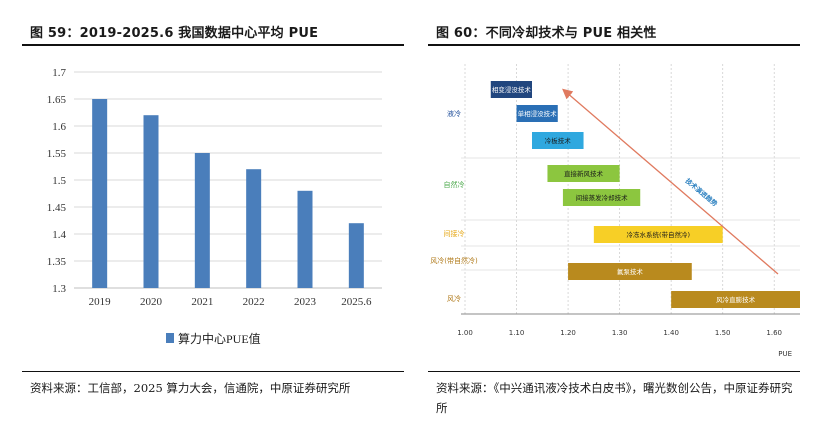 The image size is (840, 429). What do you see at coordinates (305, 239) in the screenshot?
I see `bar-2023` at bounding box center [305, 239].